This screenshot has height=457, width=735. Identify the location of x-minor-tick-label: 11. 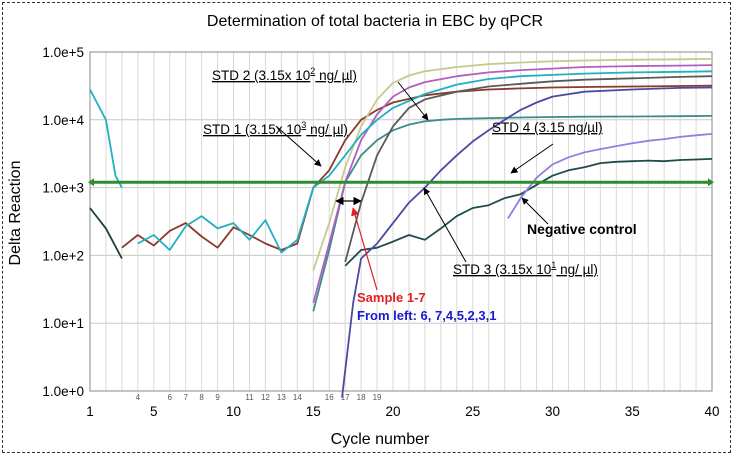
(249, 397).